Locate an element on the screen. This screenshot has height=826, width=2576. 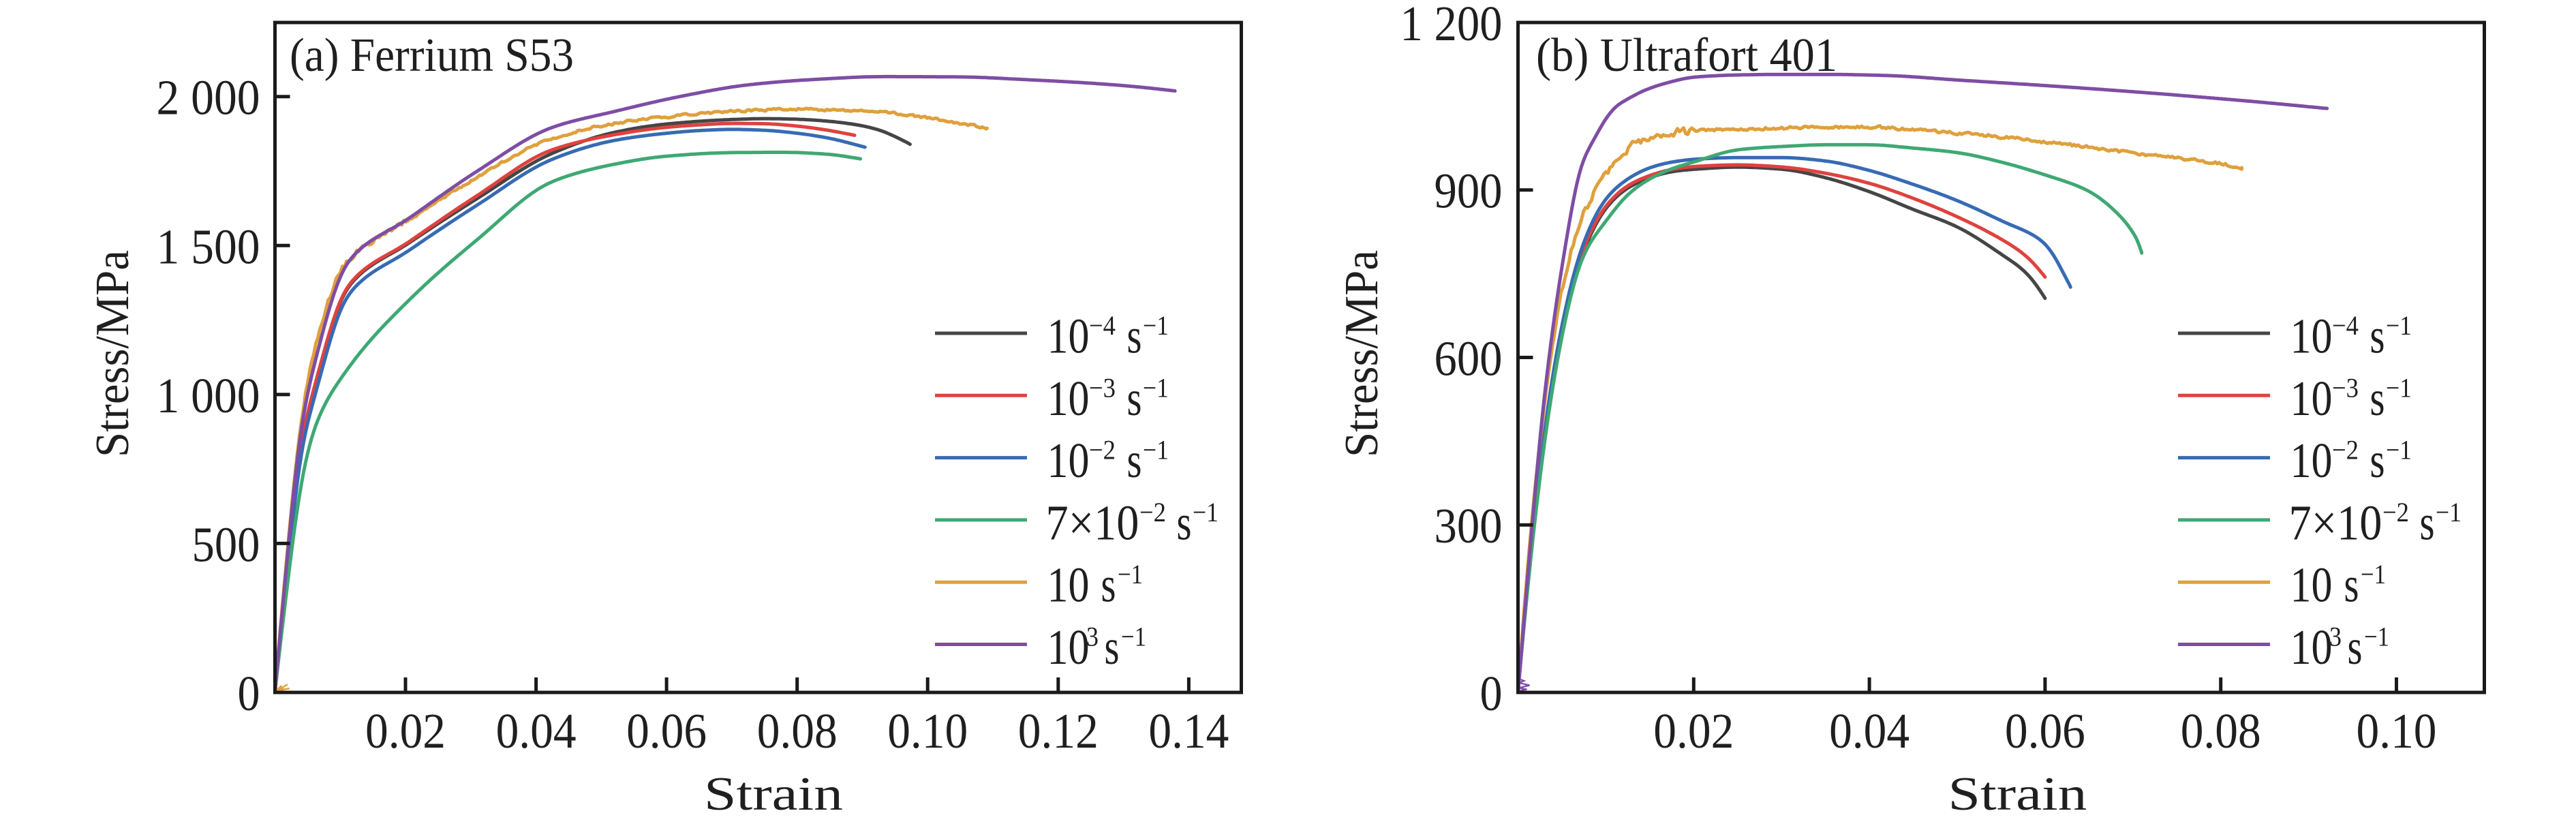
svg-text: 1 500 is located at coordinates (208, 246).